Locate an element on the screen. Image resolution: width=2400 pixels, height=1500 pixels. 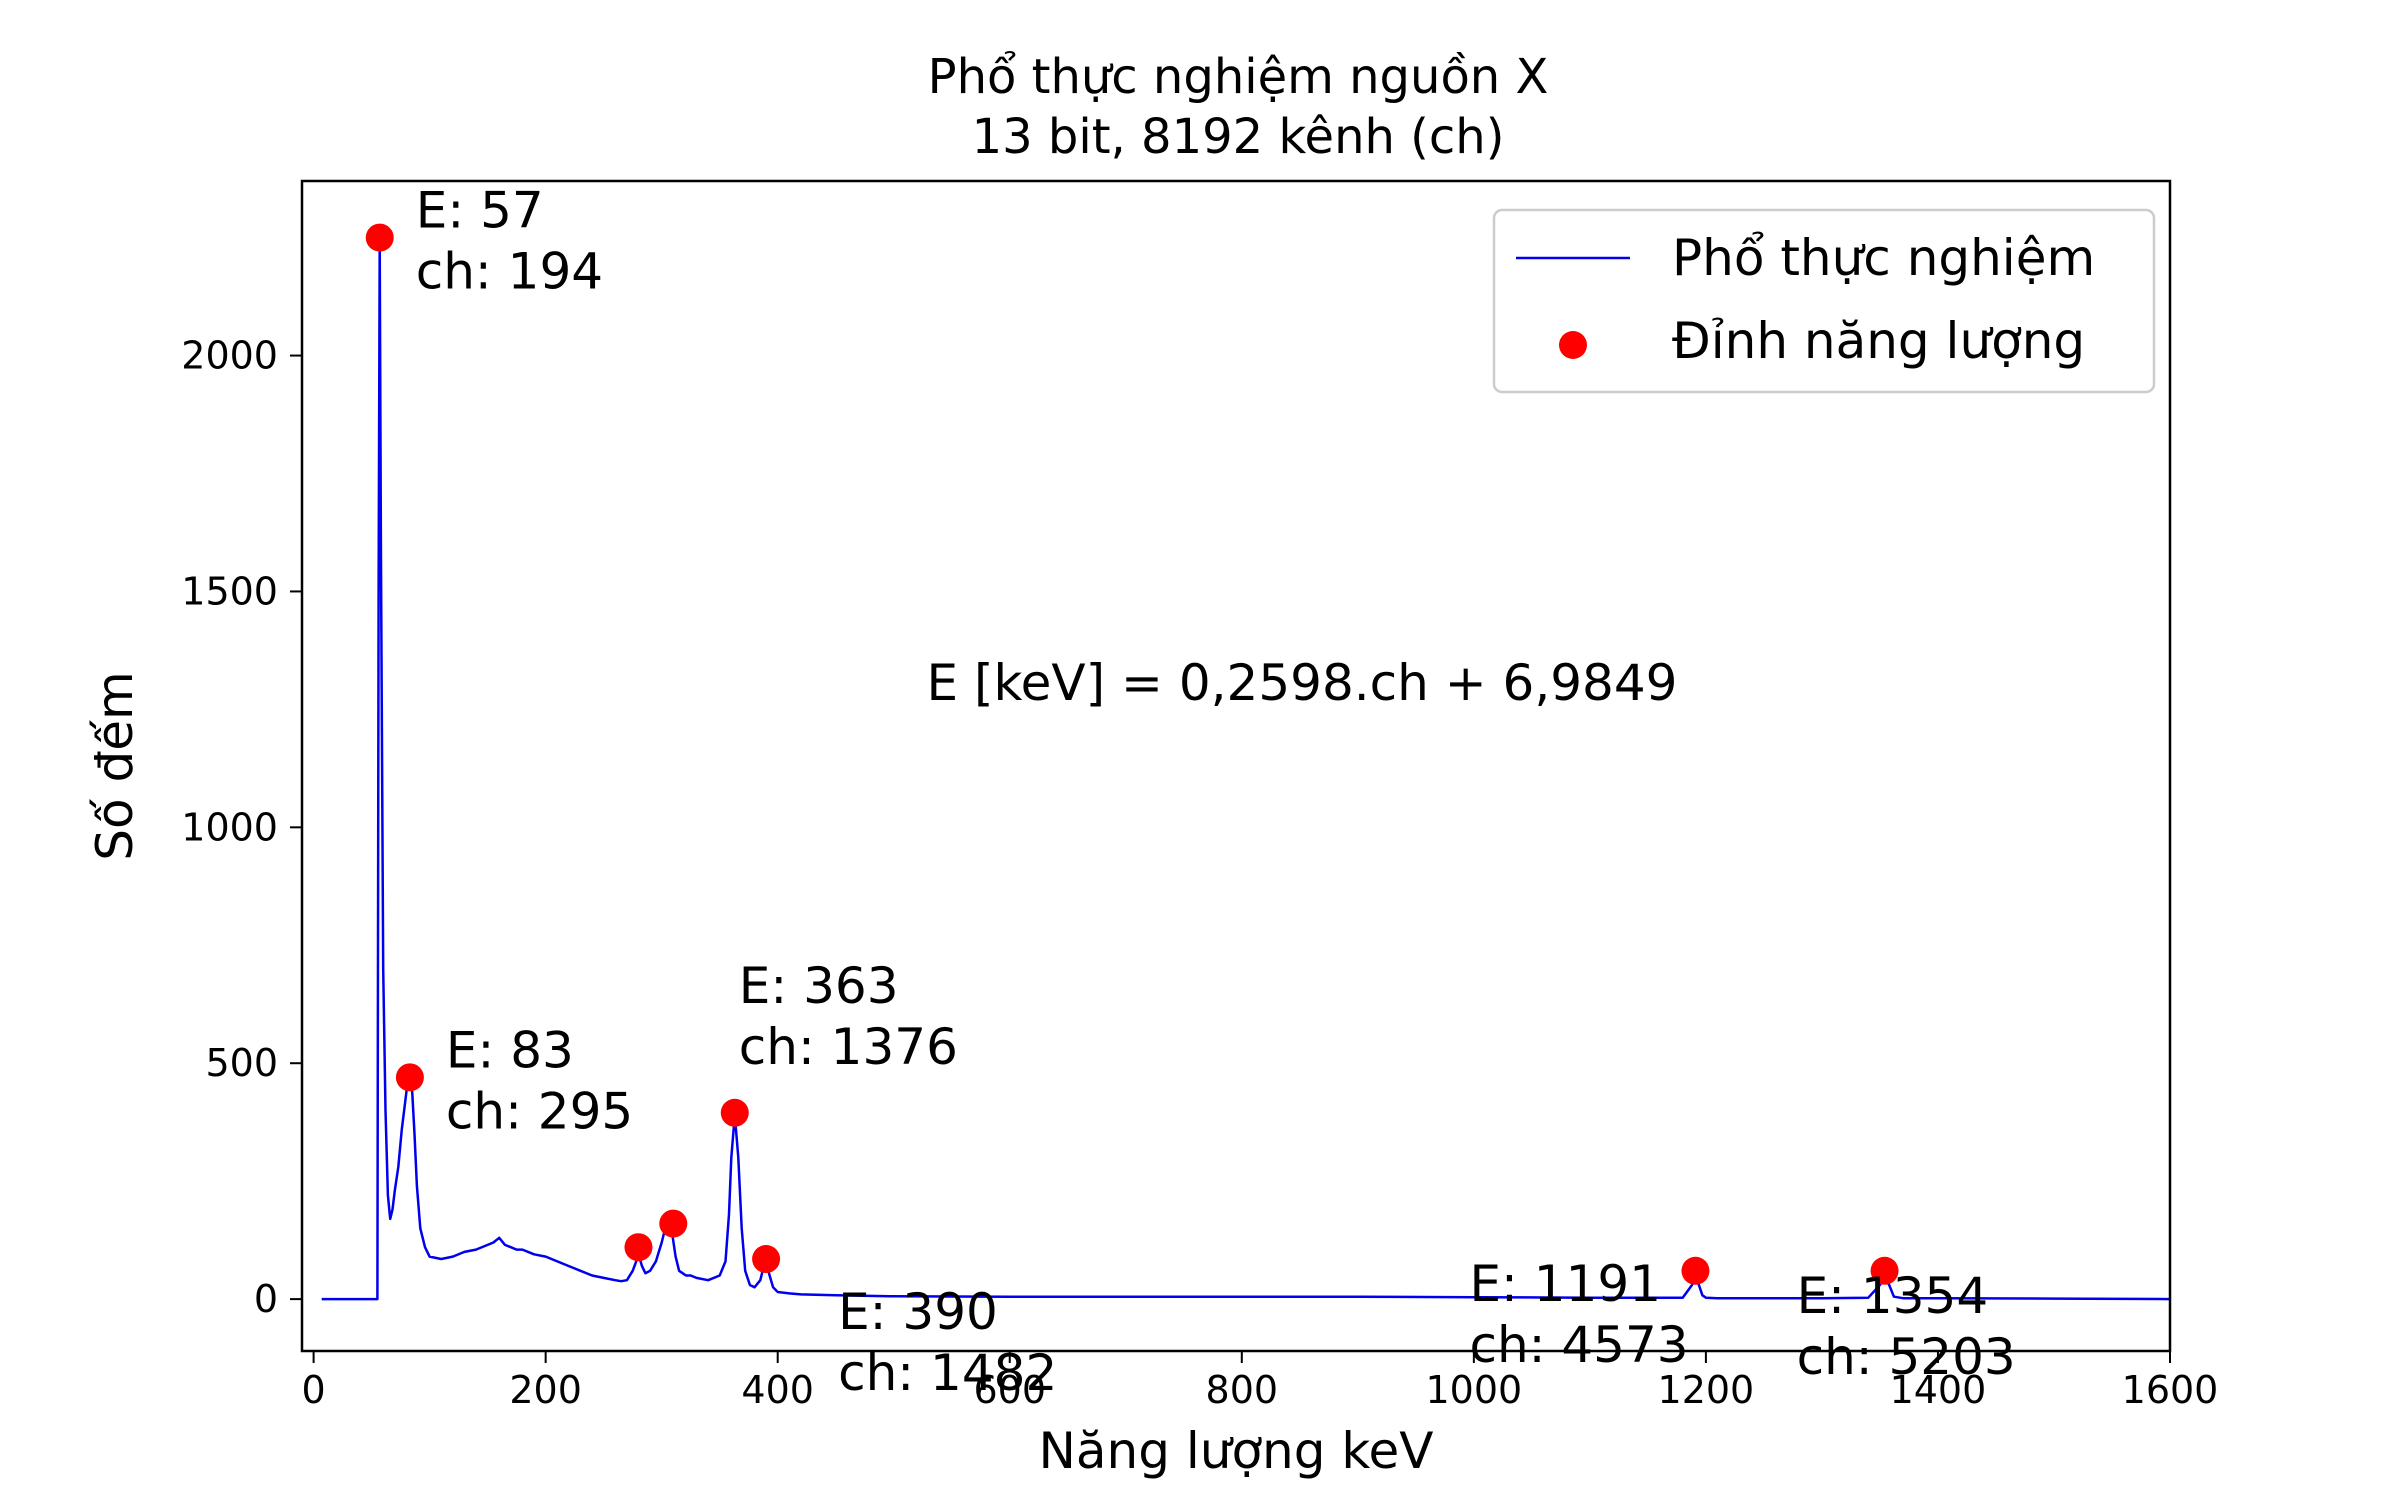
legend: Phổ thực nghiệm Đỉnh năng lượng is located at coordinates (1824, 301).